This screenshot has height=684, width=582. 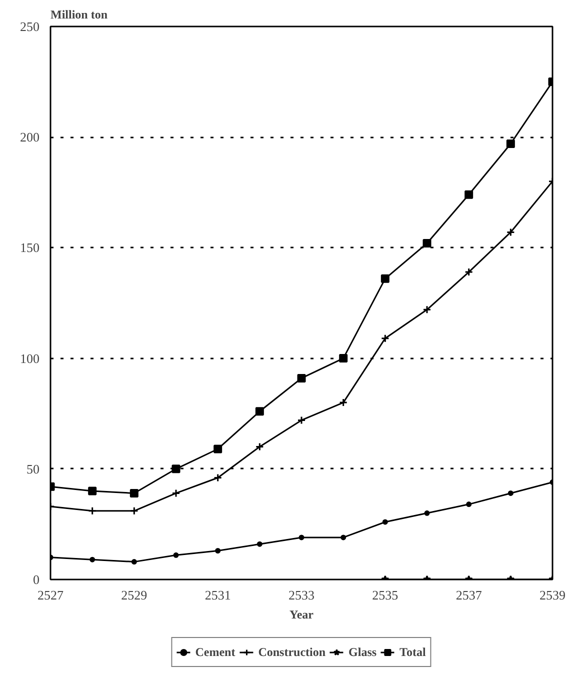 I want to click on y-tick-label: 250, so click(x=30, y=26).